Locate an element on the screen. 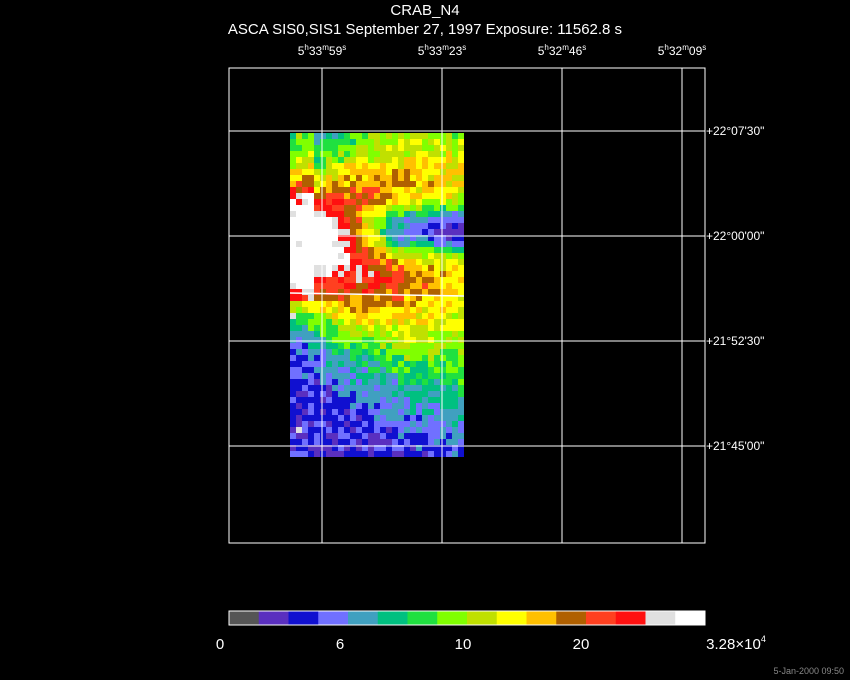  ra-tick-label: 5h33m59s is located at coordinates (322, 50).